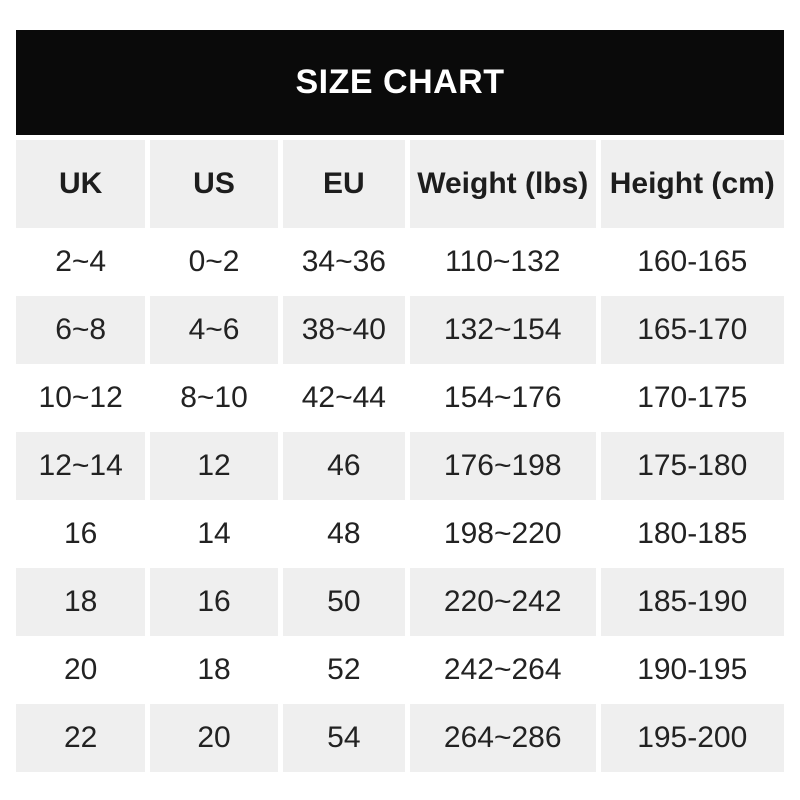  Describe the element at coordinates (343, 398) in the screenshot. I see `table-cell: 42~44` at that location.